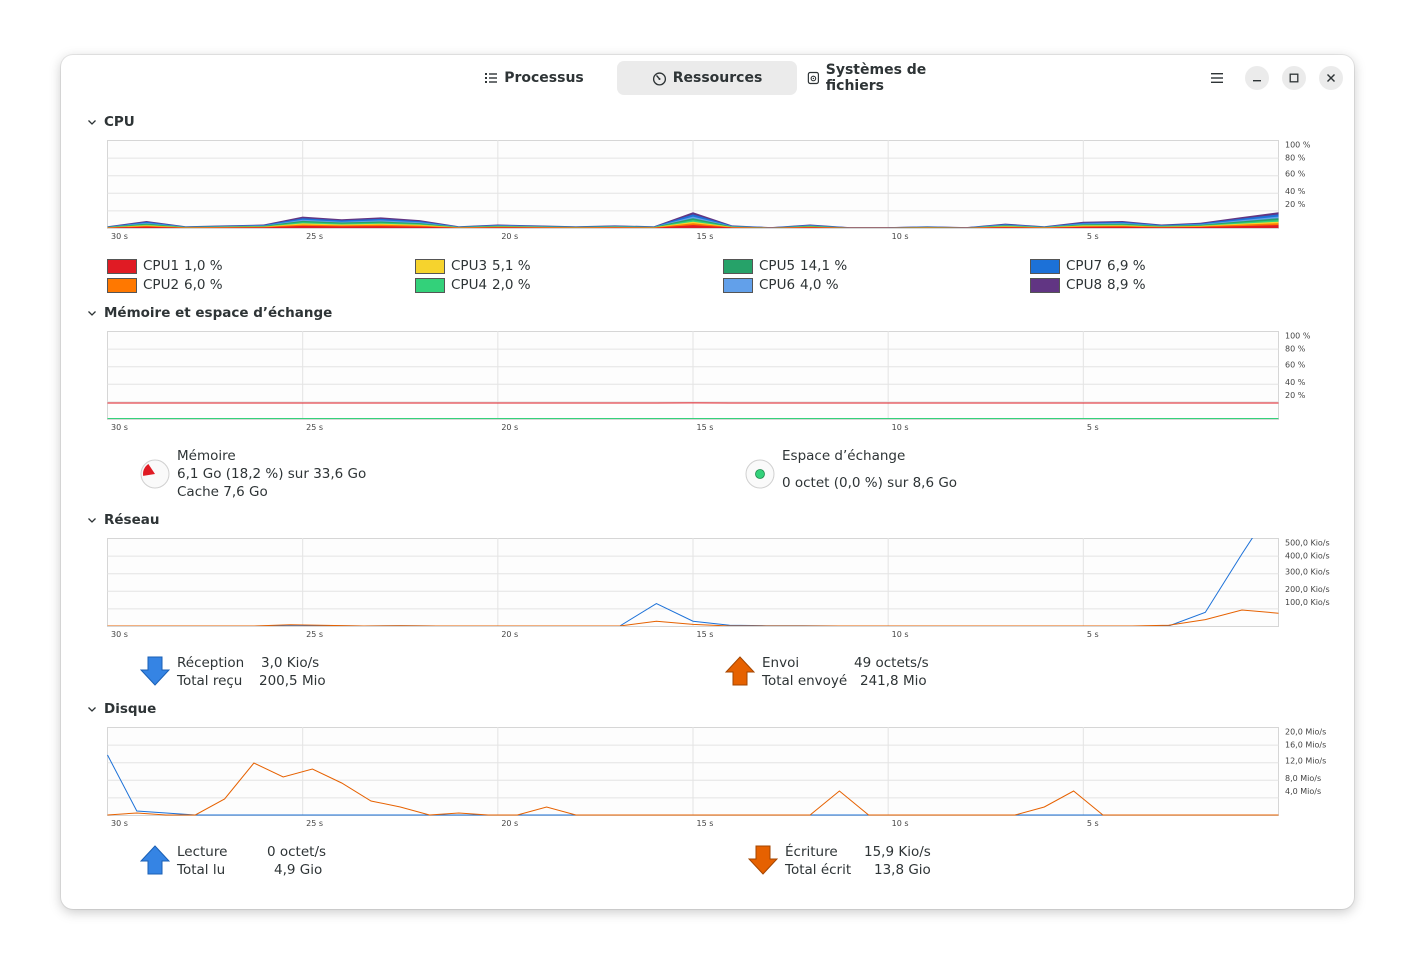 The width and height of the screenshot is (1415, 976). What do you see at coordinates (511, 266) in the screenshot?
I see `cpu-legend-value: 5,1 %` at bounding box center [511, 266].